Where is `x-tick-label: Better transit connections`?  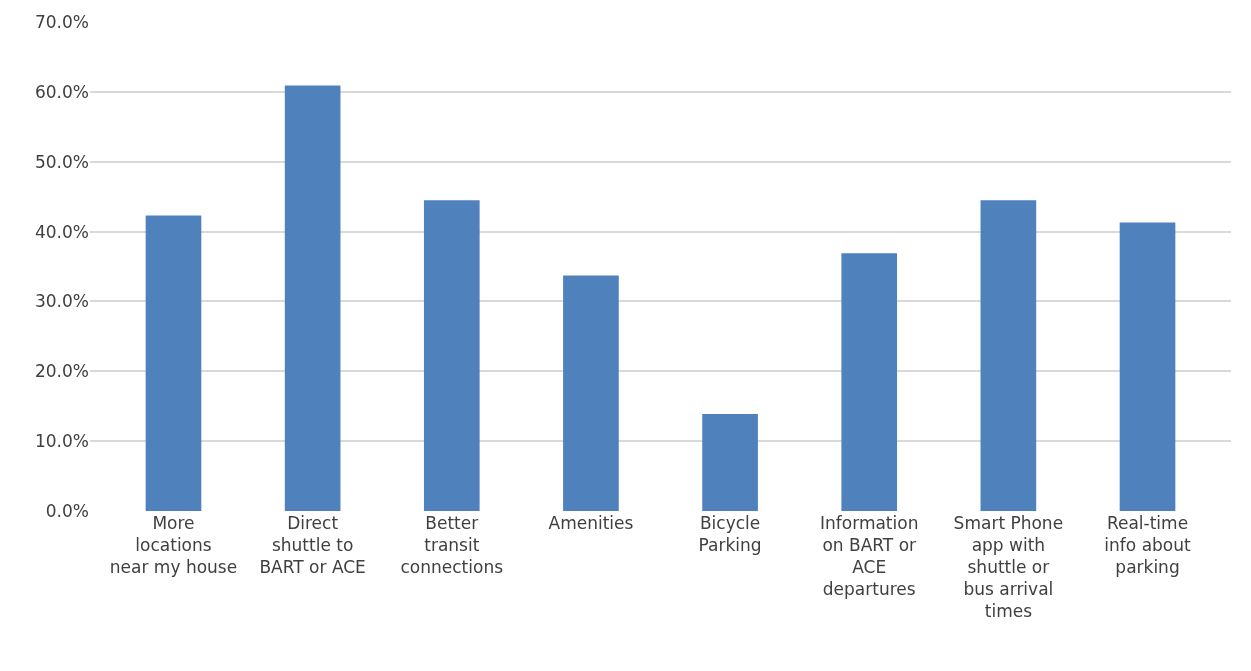
x-tick-label: Better transit connections is located at coordinates (452, 545).